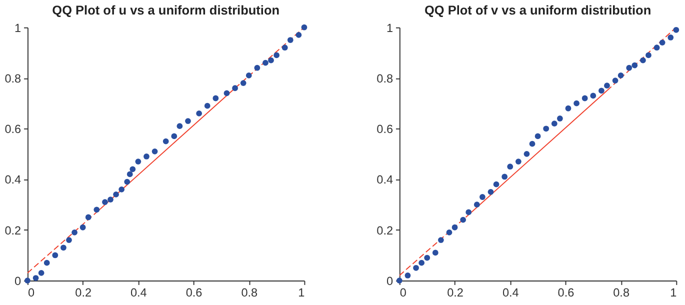 The image size is (685, 305). What do you see at coordinates (166, 10) in the screenshot?
I see `chart-title: QQ Plot of u vs a uniform distribution` at bounding box center [166, 10].